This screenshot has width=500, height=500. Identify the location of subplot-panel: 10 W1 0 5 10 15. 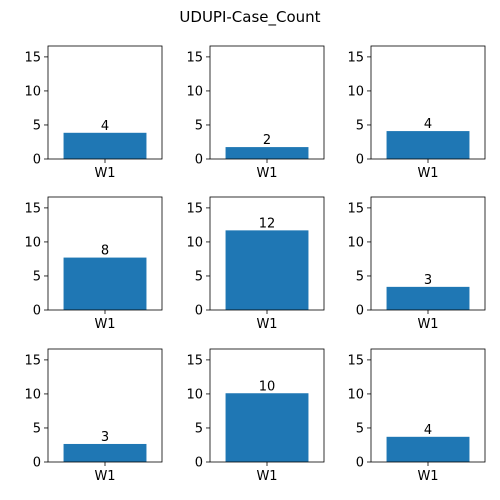
(255, 416).